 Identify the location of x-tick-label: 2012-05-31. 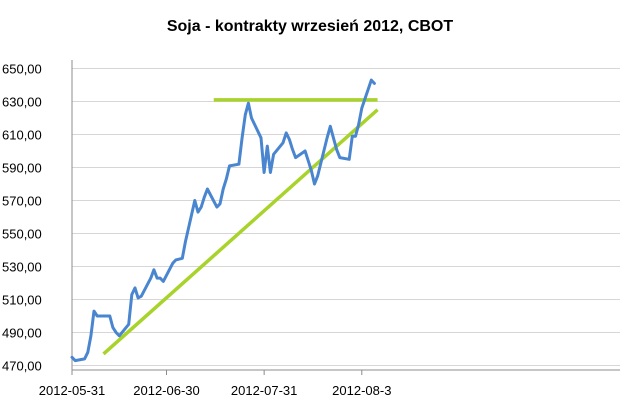
(72, 390).